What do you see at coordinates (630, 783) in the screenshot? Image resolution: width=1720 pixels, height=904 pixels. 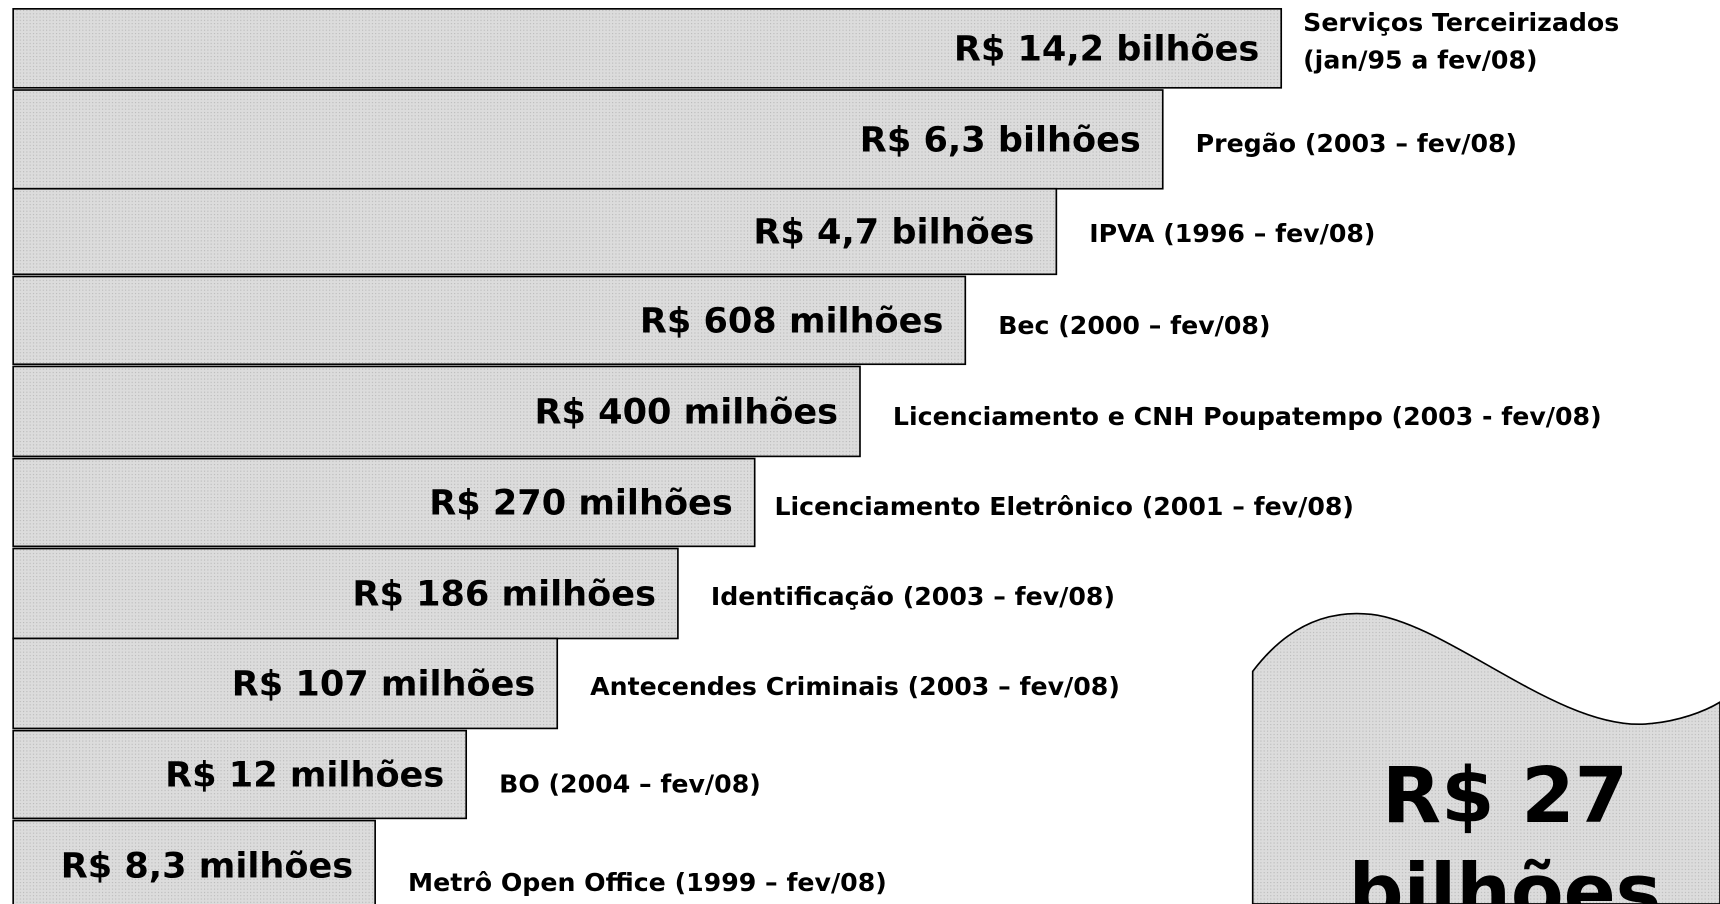 I see `bar-label: BO (2004 – fev/08)` at bounding box center [630, 783].